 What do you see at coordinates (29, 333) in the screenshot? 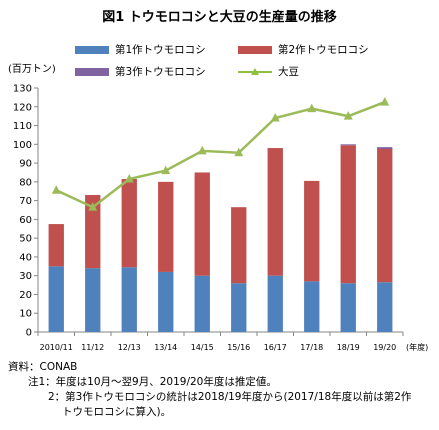
I see `y-tick-label: 0` at bounding box center [29, 333].